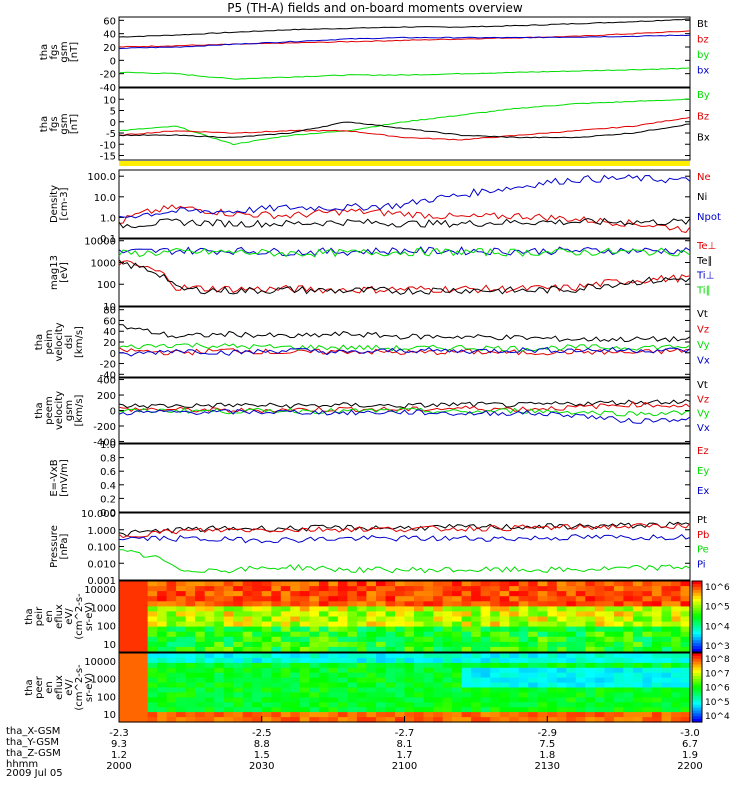  Describe the element at coordinates (717, 647) in the screenshot. I see `colorbar-label-8-0: 10^3` at that location.